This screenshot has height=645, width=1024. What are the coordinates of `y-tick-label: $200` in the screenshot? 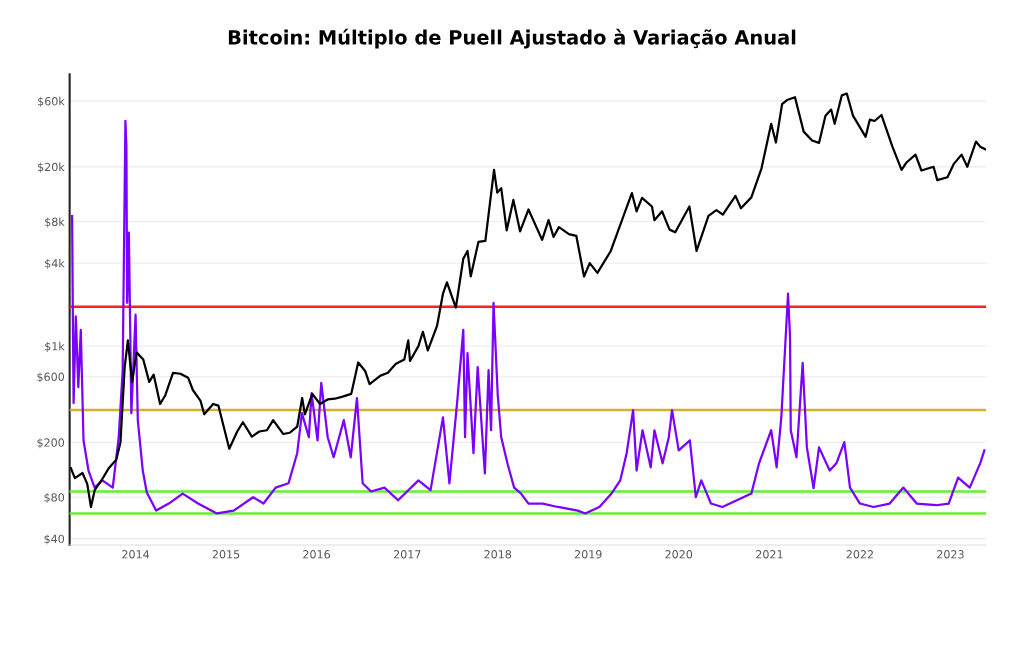 It's located at (51, 443).